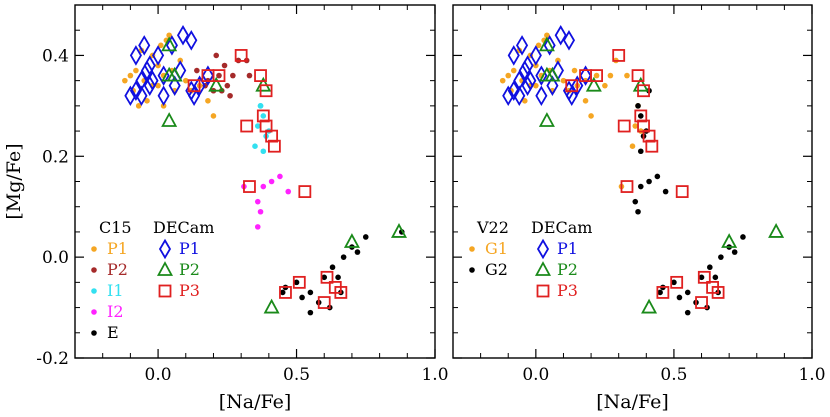 The image size is (830, 417). I want to click on series-e-dot, so click(342, 272).